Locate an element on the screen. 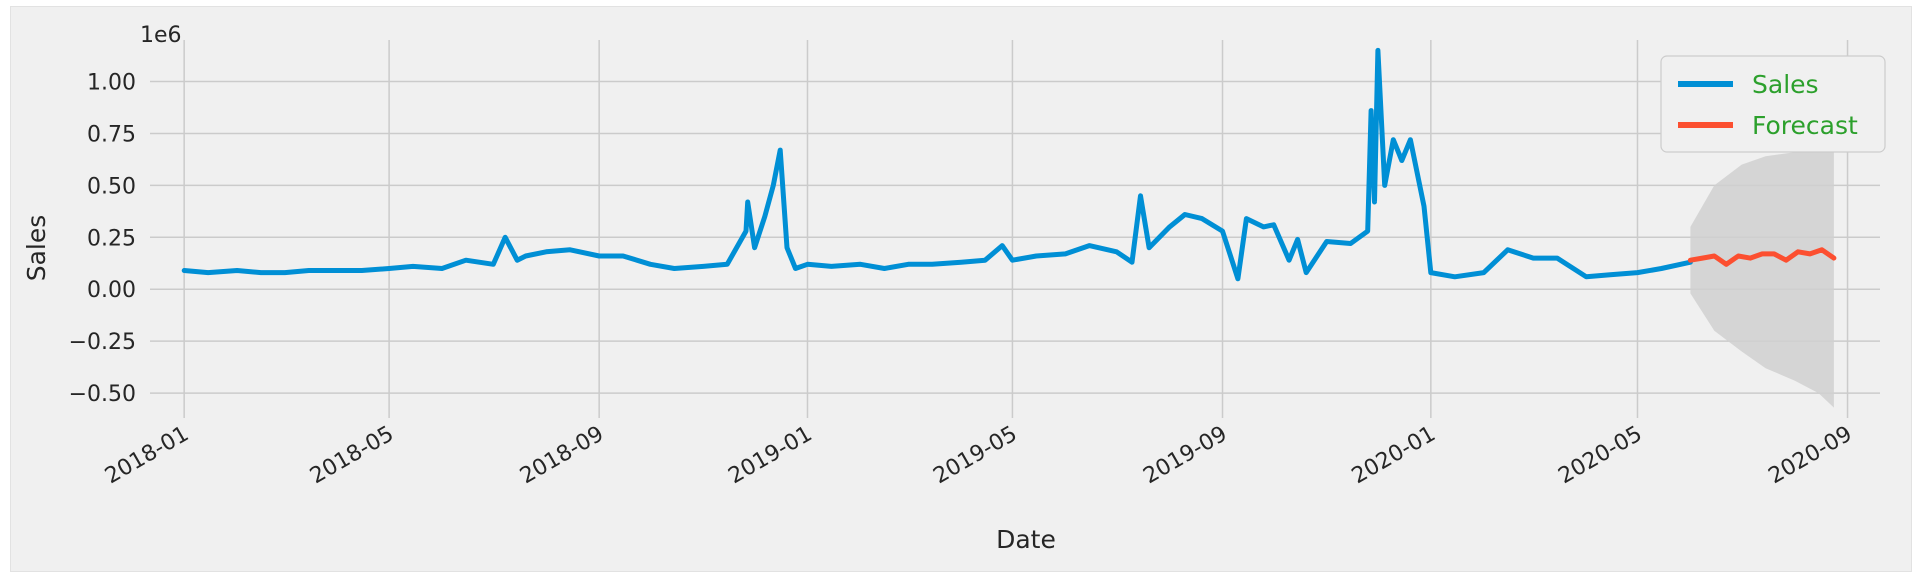 Image resolution: width=1916 pixels, height=578 pixels. y-tick-label: −0.25 is located at coordinates (102, 342).